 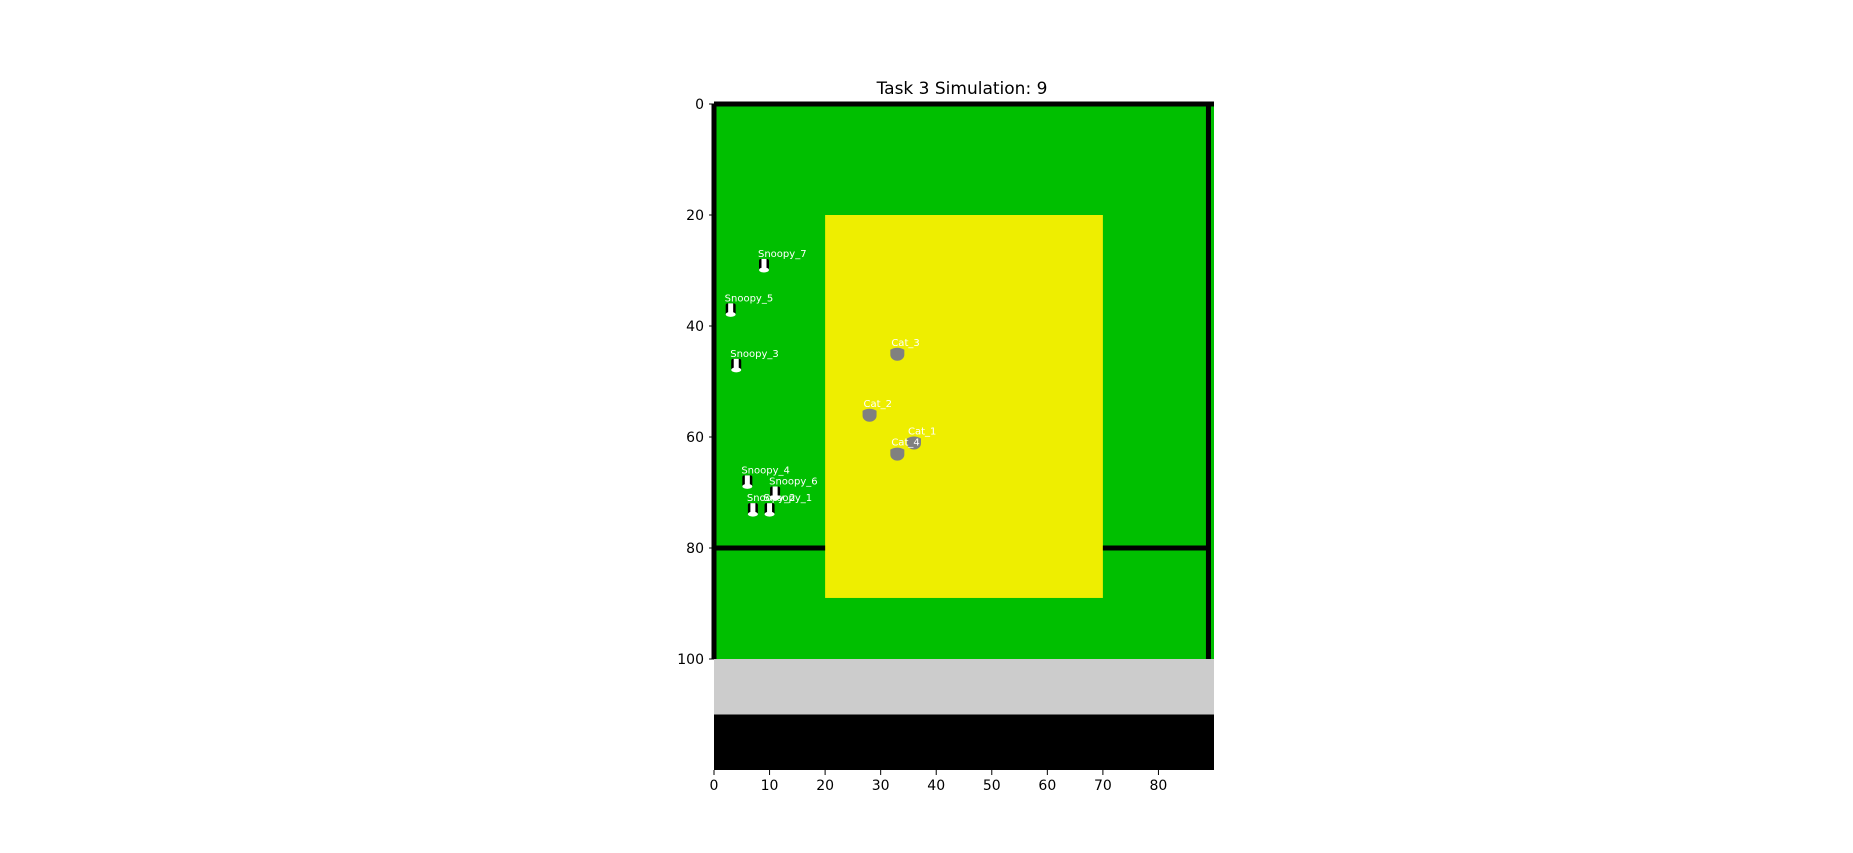 I want to click on region-bottom-band, so click(x=964, y=742).